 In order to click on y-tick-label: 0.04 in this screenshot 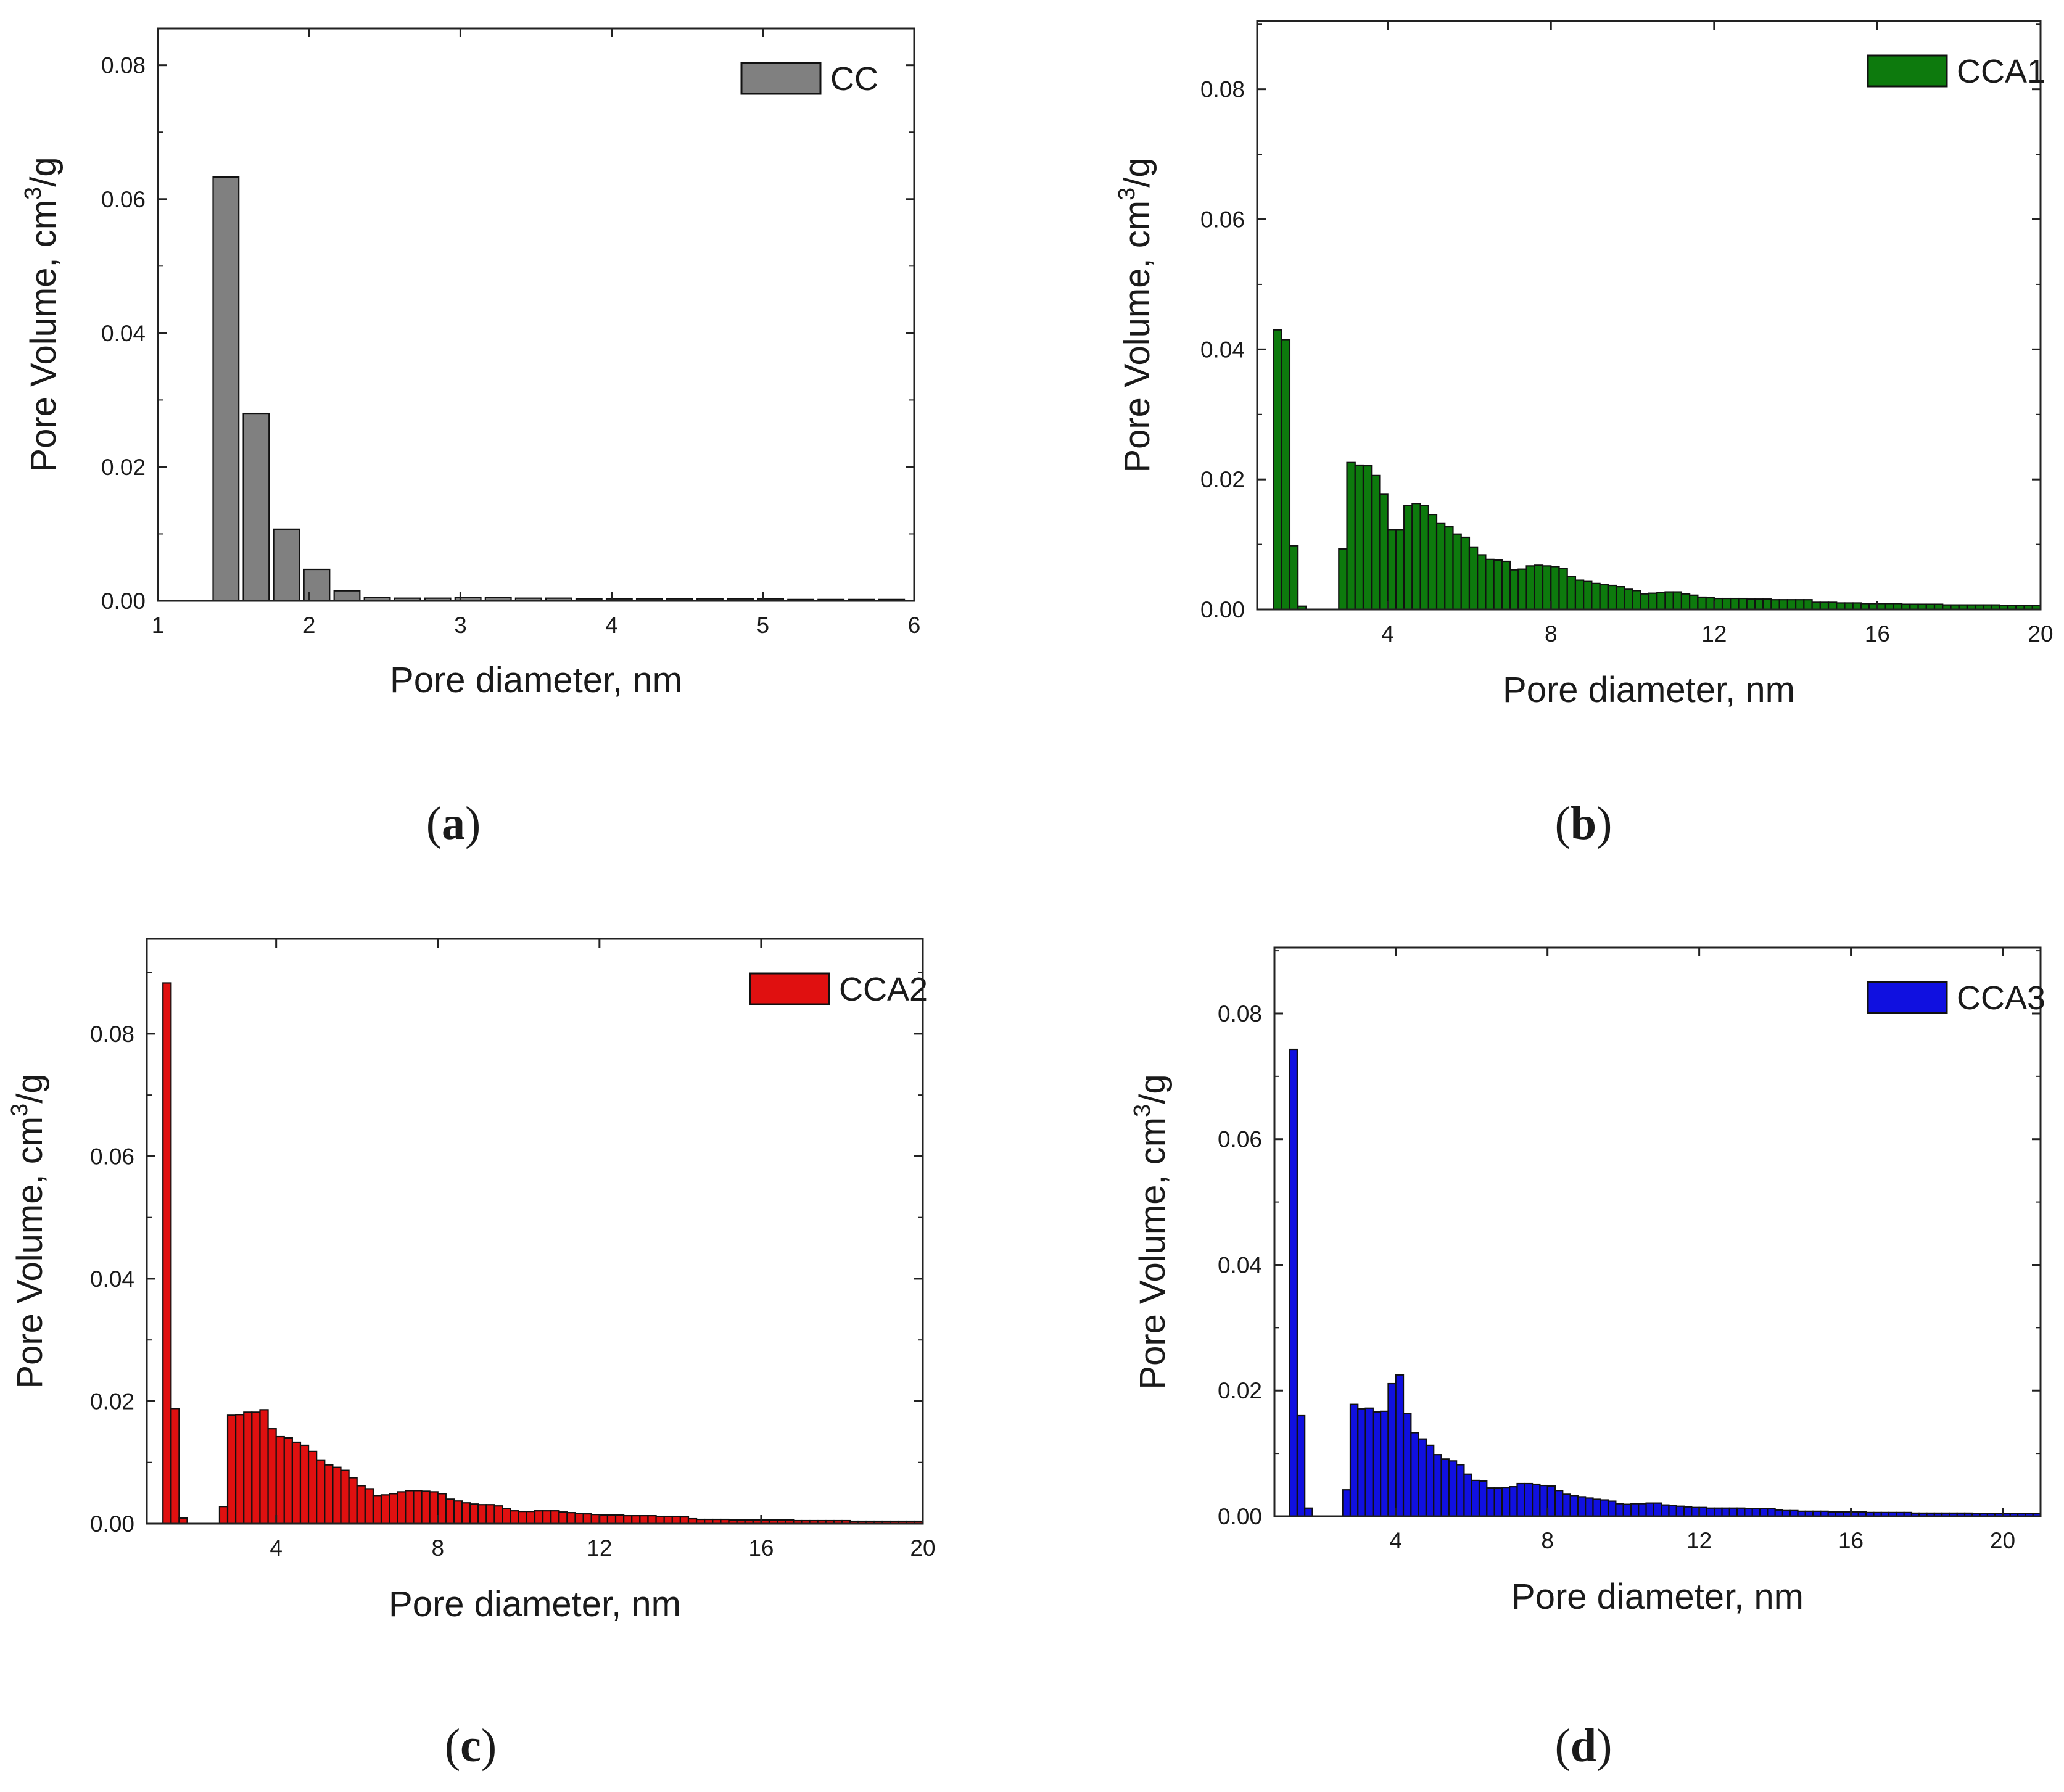, I will do `click(112, 1279)`.